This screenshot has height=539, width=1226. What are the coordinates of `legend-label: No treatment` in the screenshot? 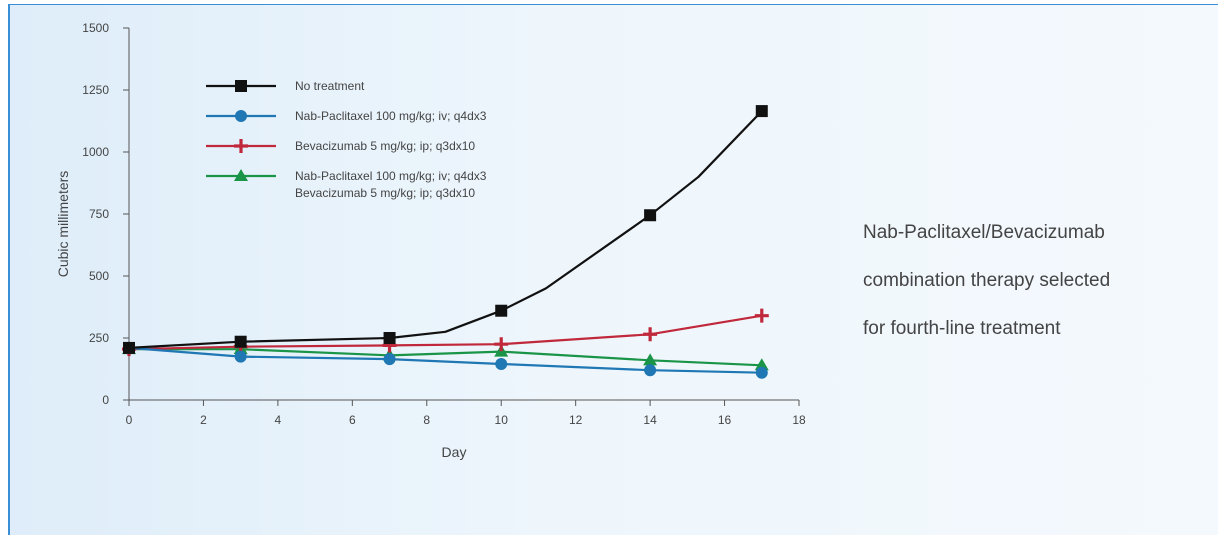 It's located at (330, 86).